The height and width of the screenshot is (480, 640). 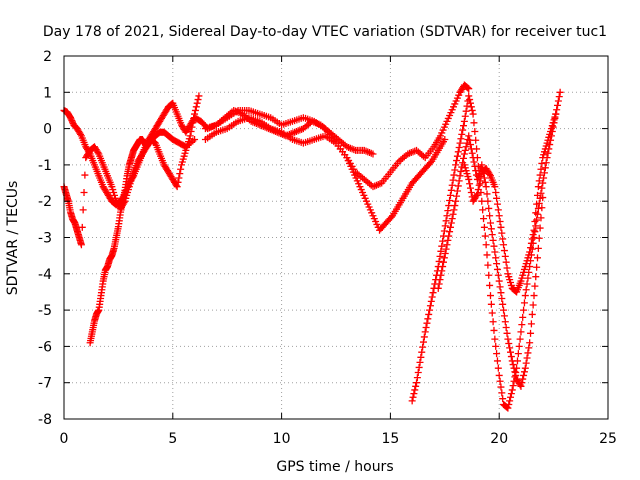 I want to click on y-axis-title: SDTVAR / TECUs, so click(x=13, y=238).